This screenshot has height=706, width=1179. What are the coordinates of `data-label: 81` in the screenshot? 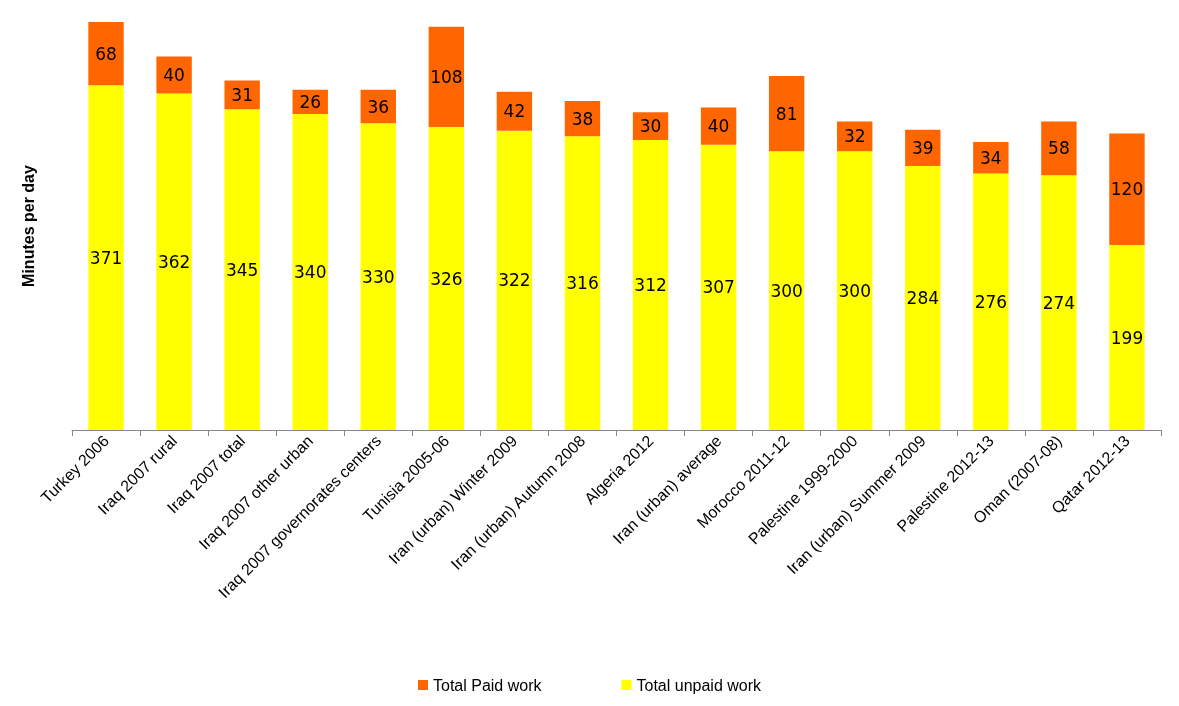 It's located at (786, 113).